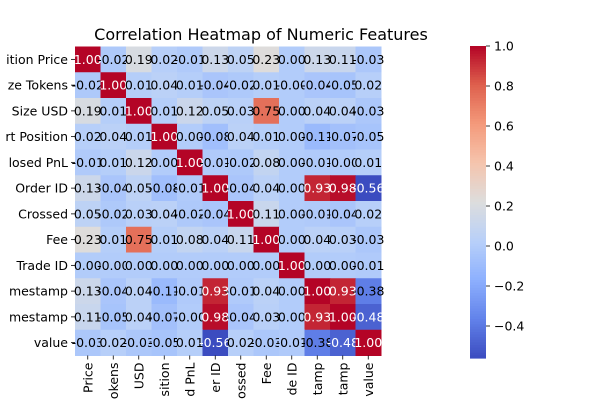 This screenshot has height=405, width=600. What do you see at coordinates (51, 342) in the screenshot?
I see `row-tick-label: value` at bounding box center [51, 342].